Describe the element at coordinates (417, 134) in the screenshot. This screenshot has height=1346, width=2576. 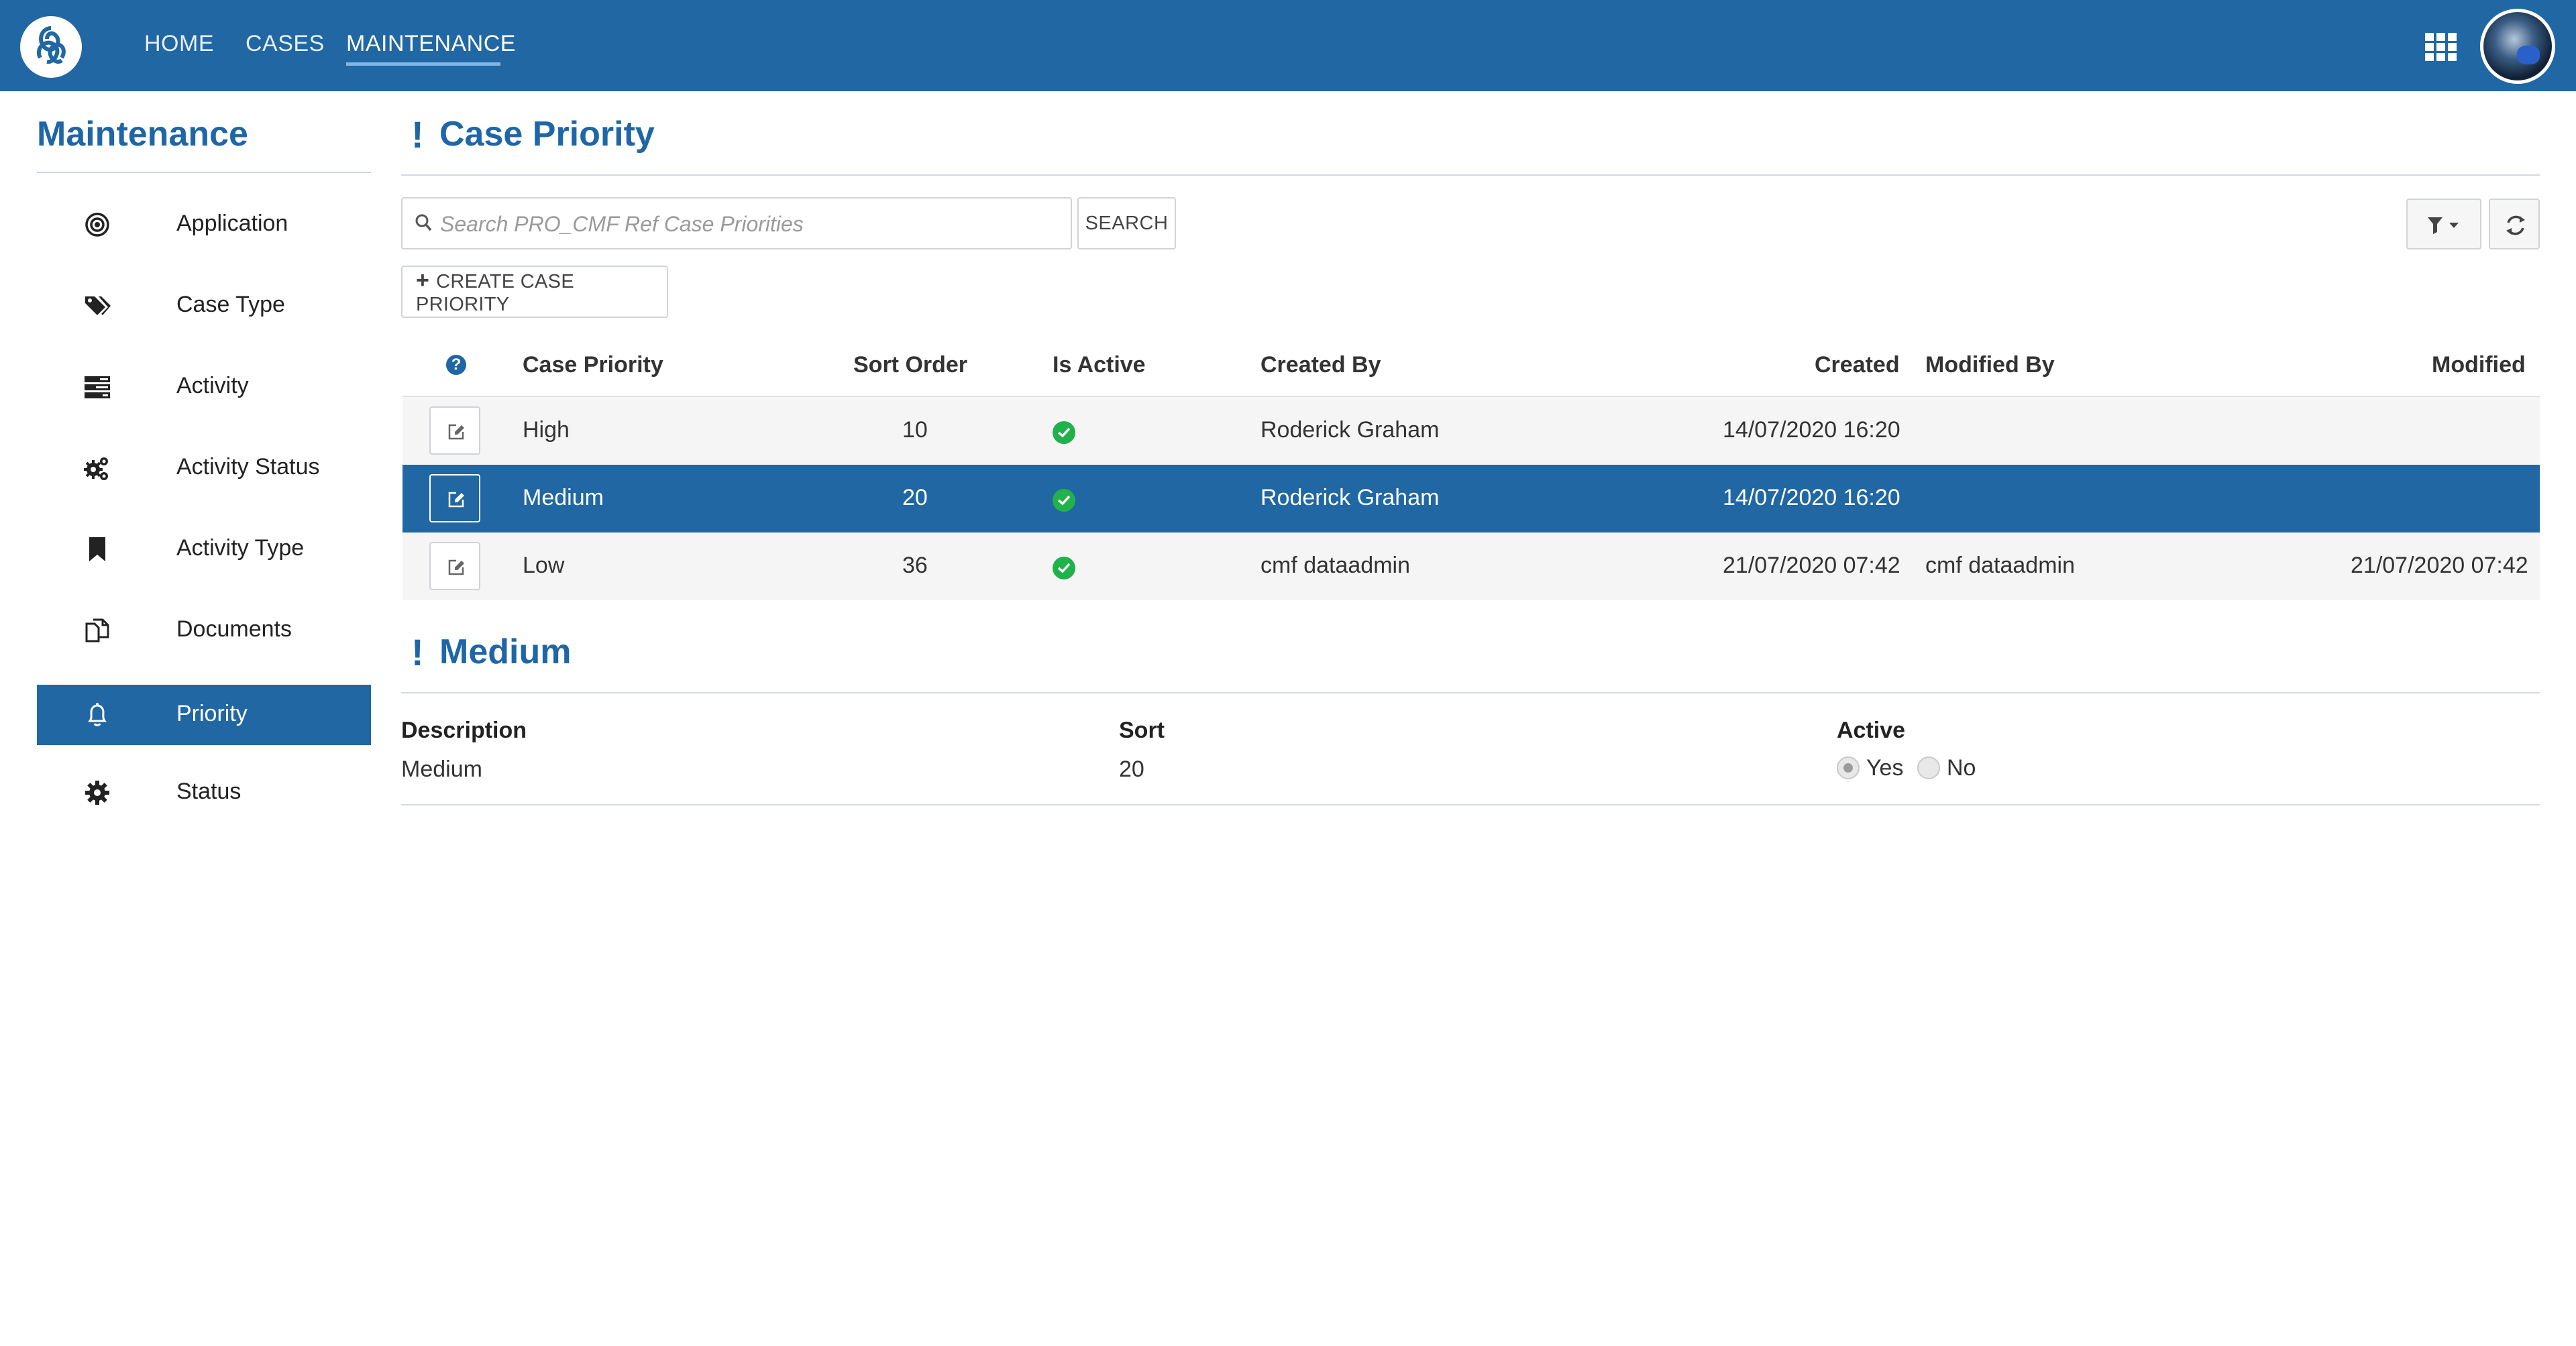
I see `priority-exclamation-icon: !` at that location.